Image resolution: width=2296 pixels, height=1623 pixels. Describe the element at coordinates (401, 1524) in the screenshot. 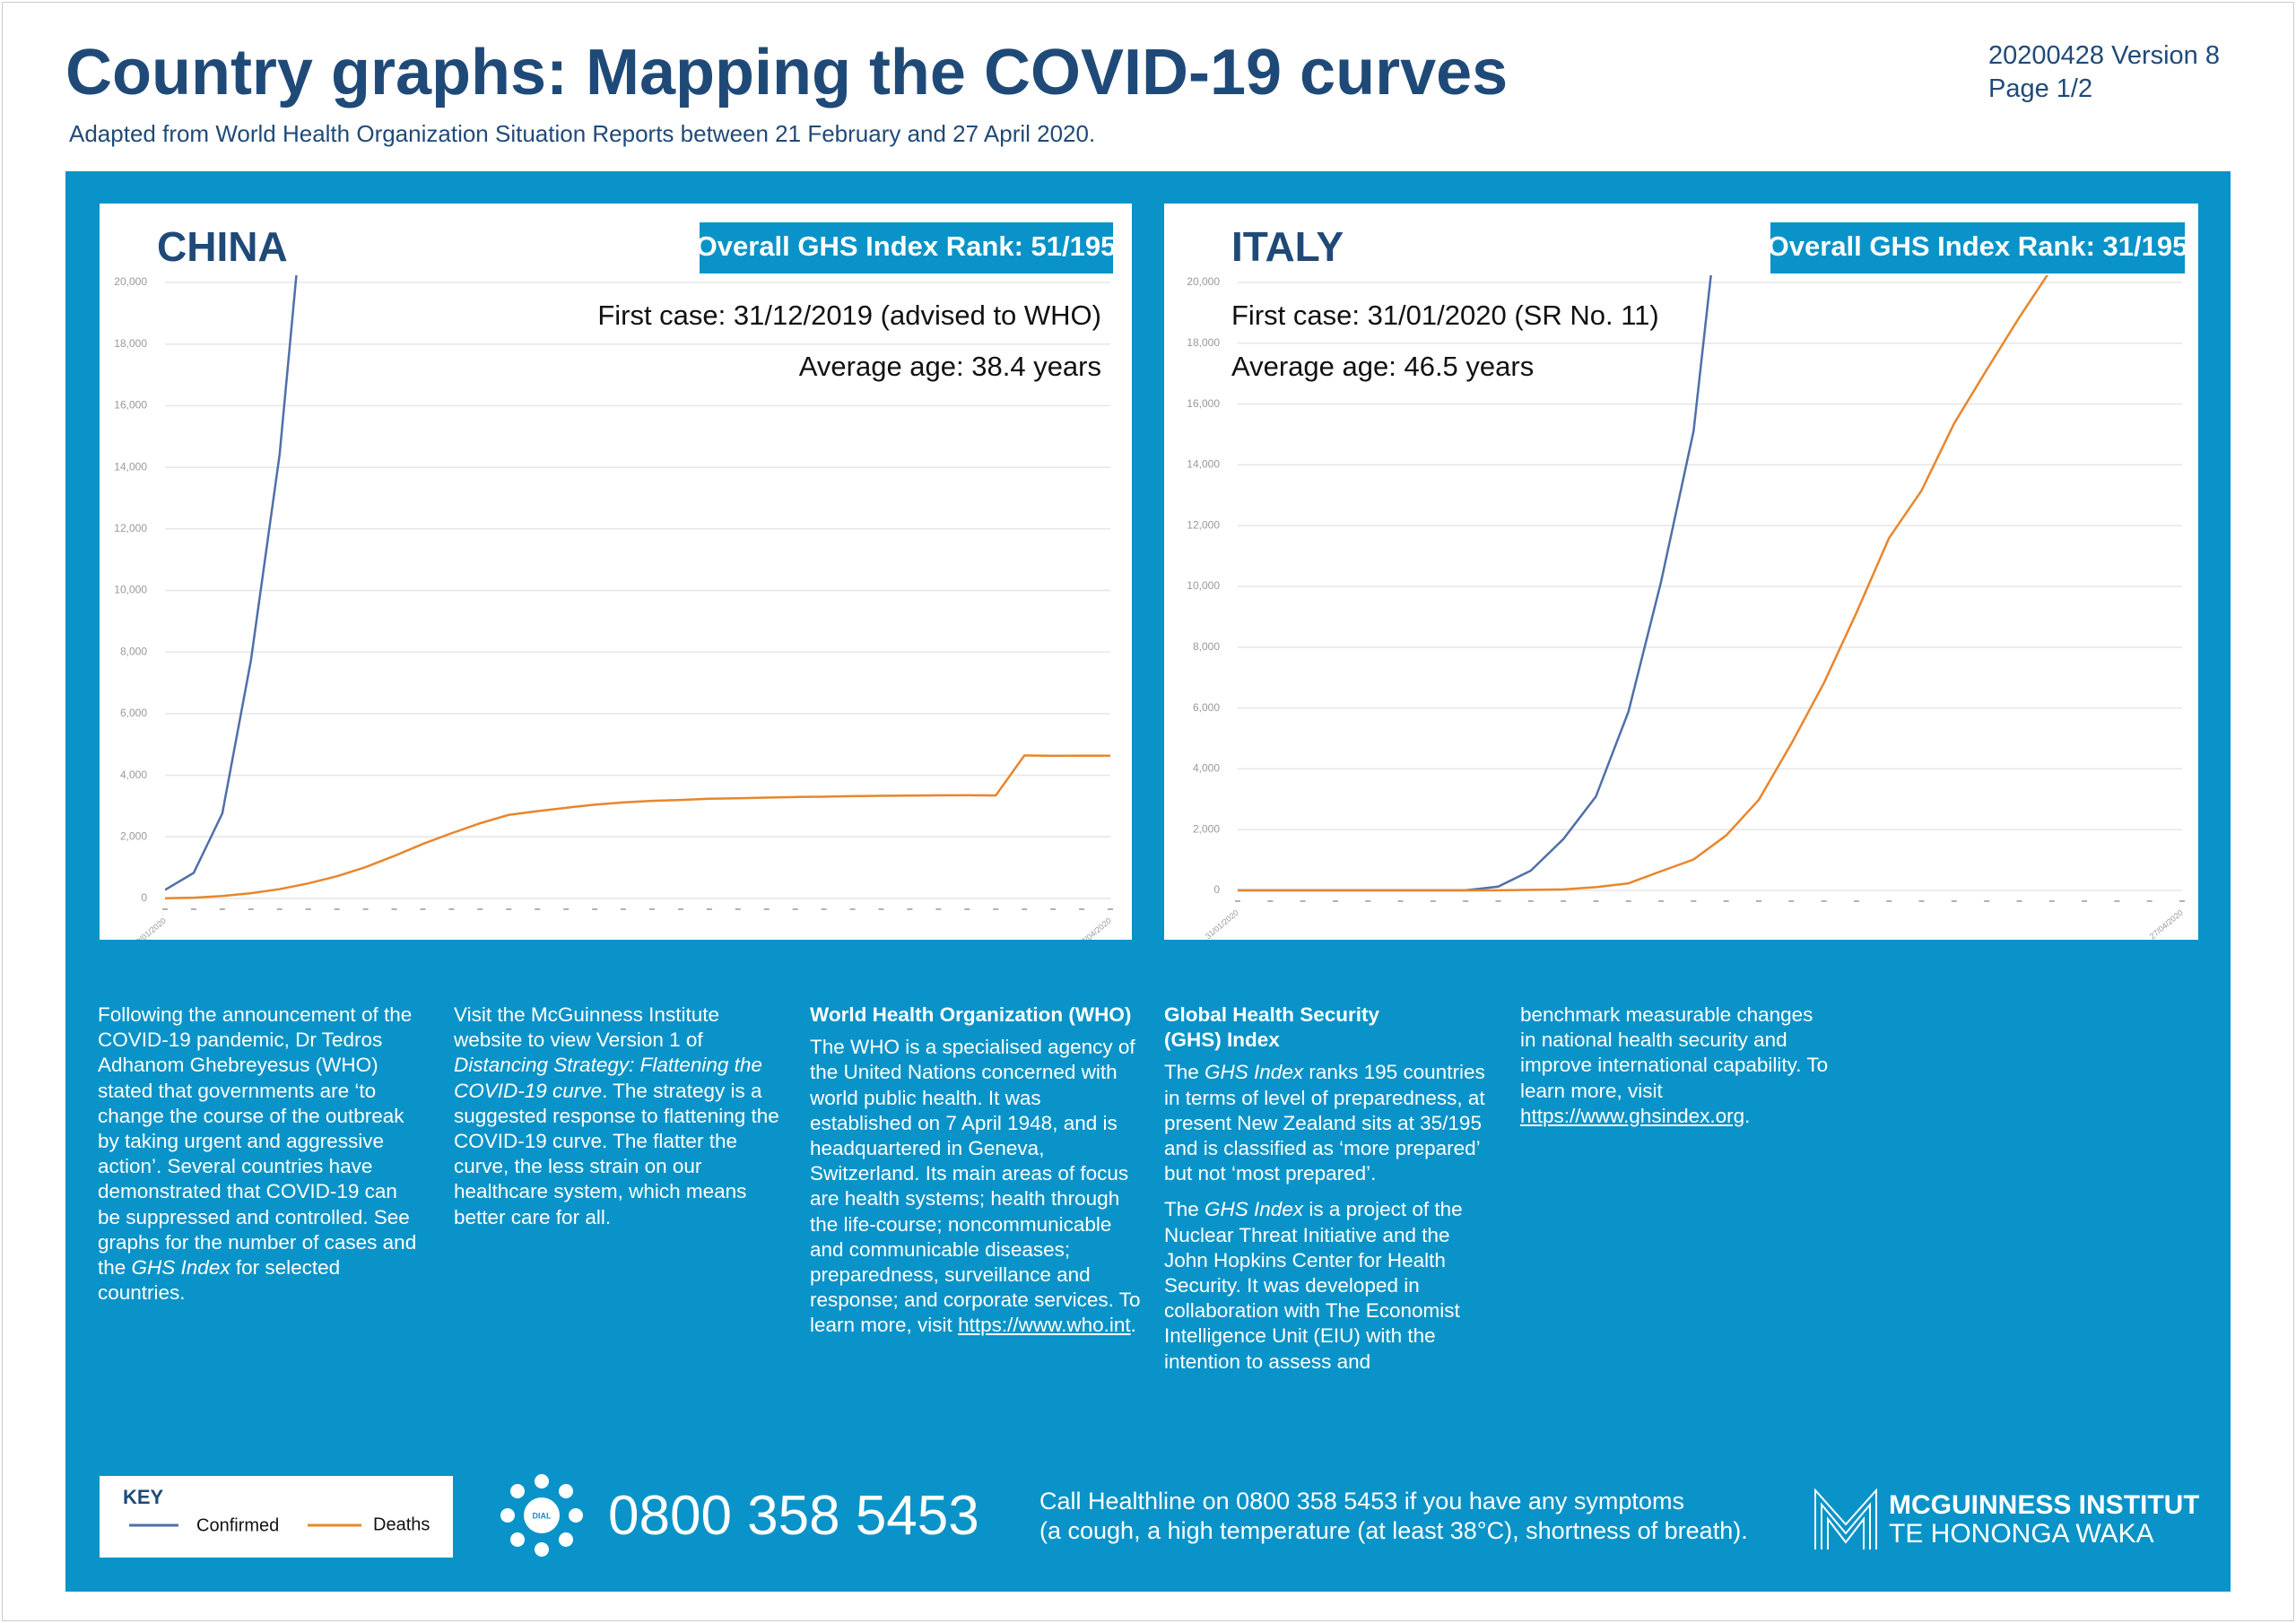

I see `legend-label: Deaths` at that location.